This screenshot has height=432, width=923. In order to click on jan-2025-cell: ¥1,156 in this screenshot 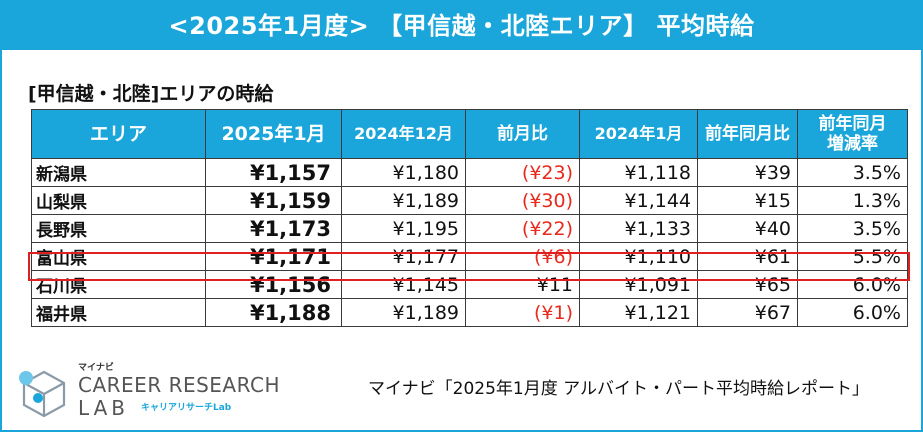, I will do `click(273, 284)`.